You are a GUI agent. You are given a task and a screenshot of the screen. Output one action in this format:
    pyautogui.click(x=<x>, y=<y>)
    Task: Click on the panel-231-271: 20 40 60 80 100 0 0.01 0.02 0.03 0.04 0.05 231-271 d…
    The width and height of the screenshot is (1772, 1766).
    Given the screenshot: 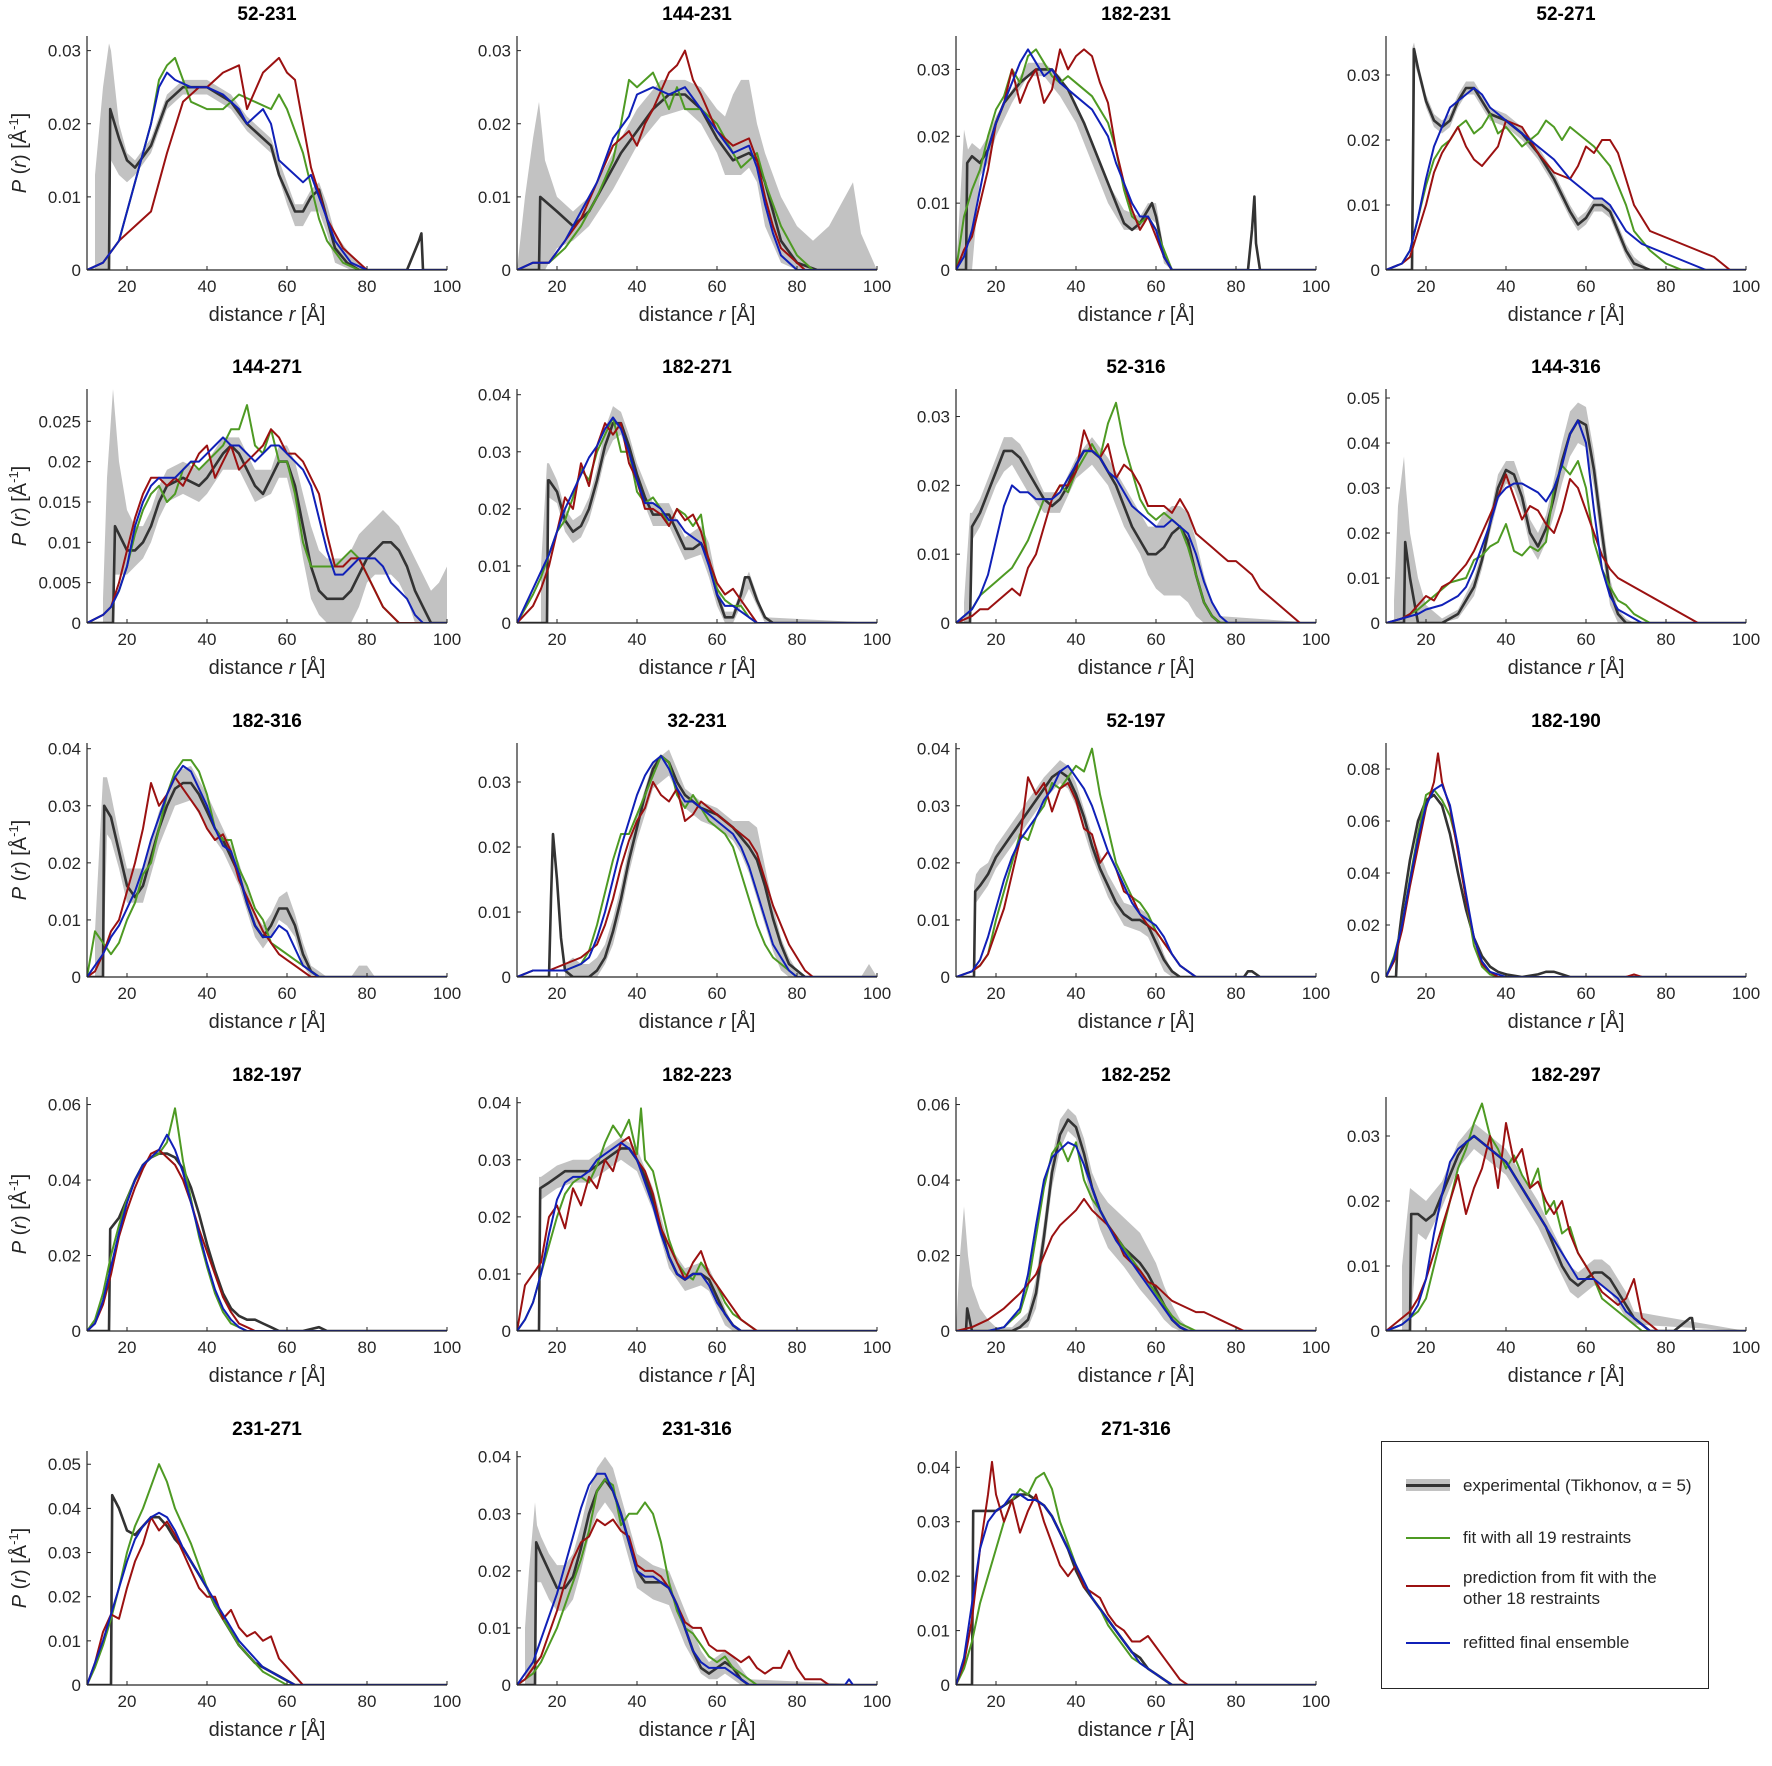 What is the action you would take?
    pyautogui.click(x=233, y=1580)
    